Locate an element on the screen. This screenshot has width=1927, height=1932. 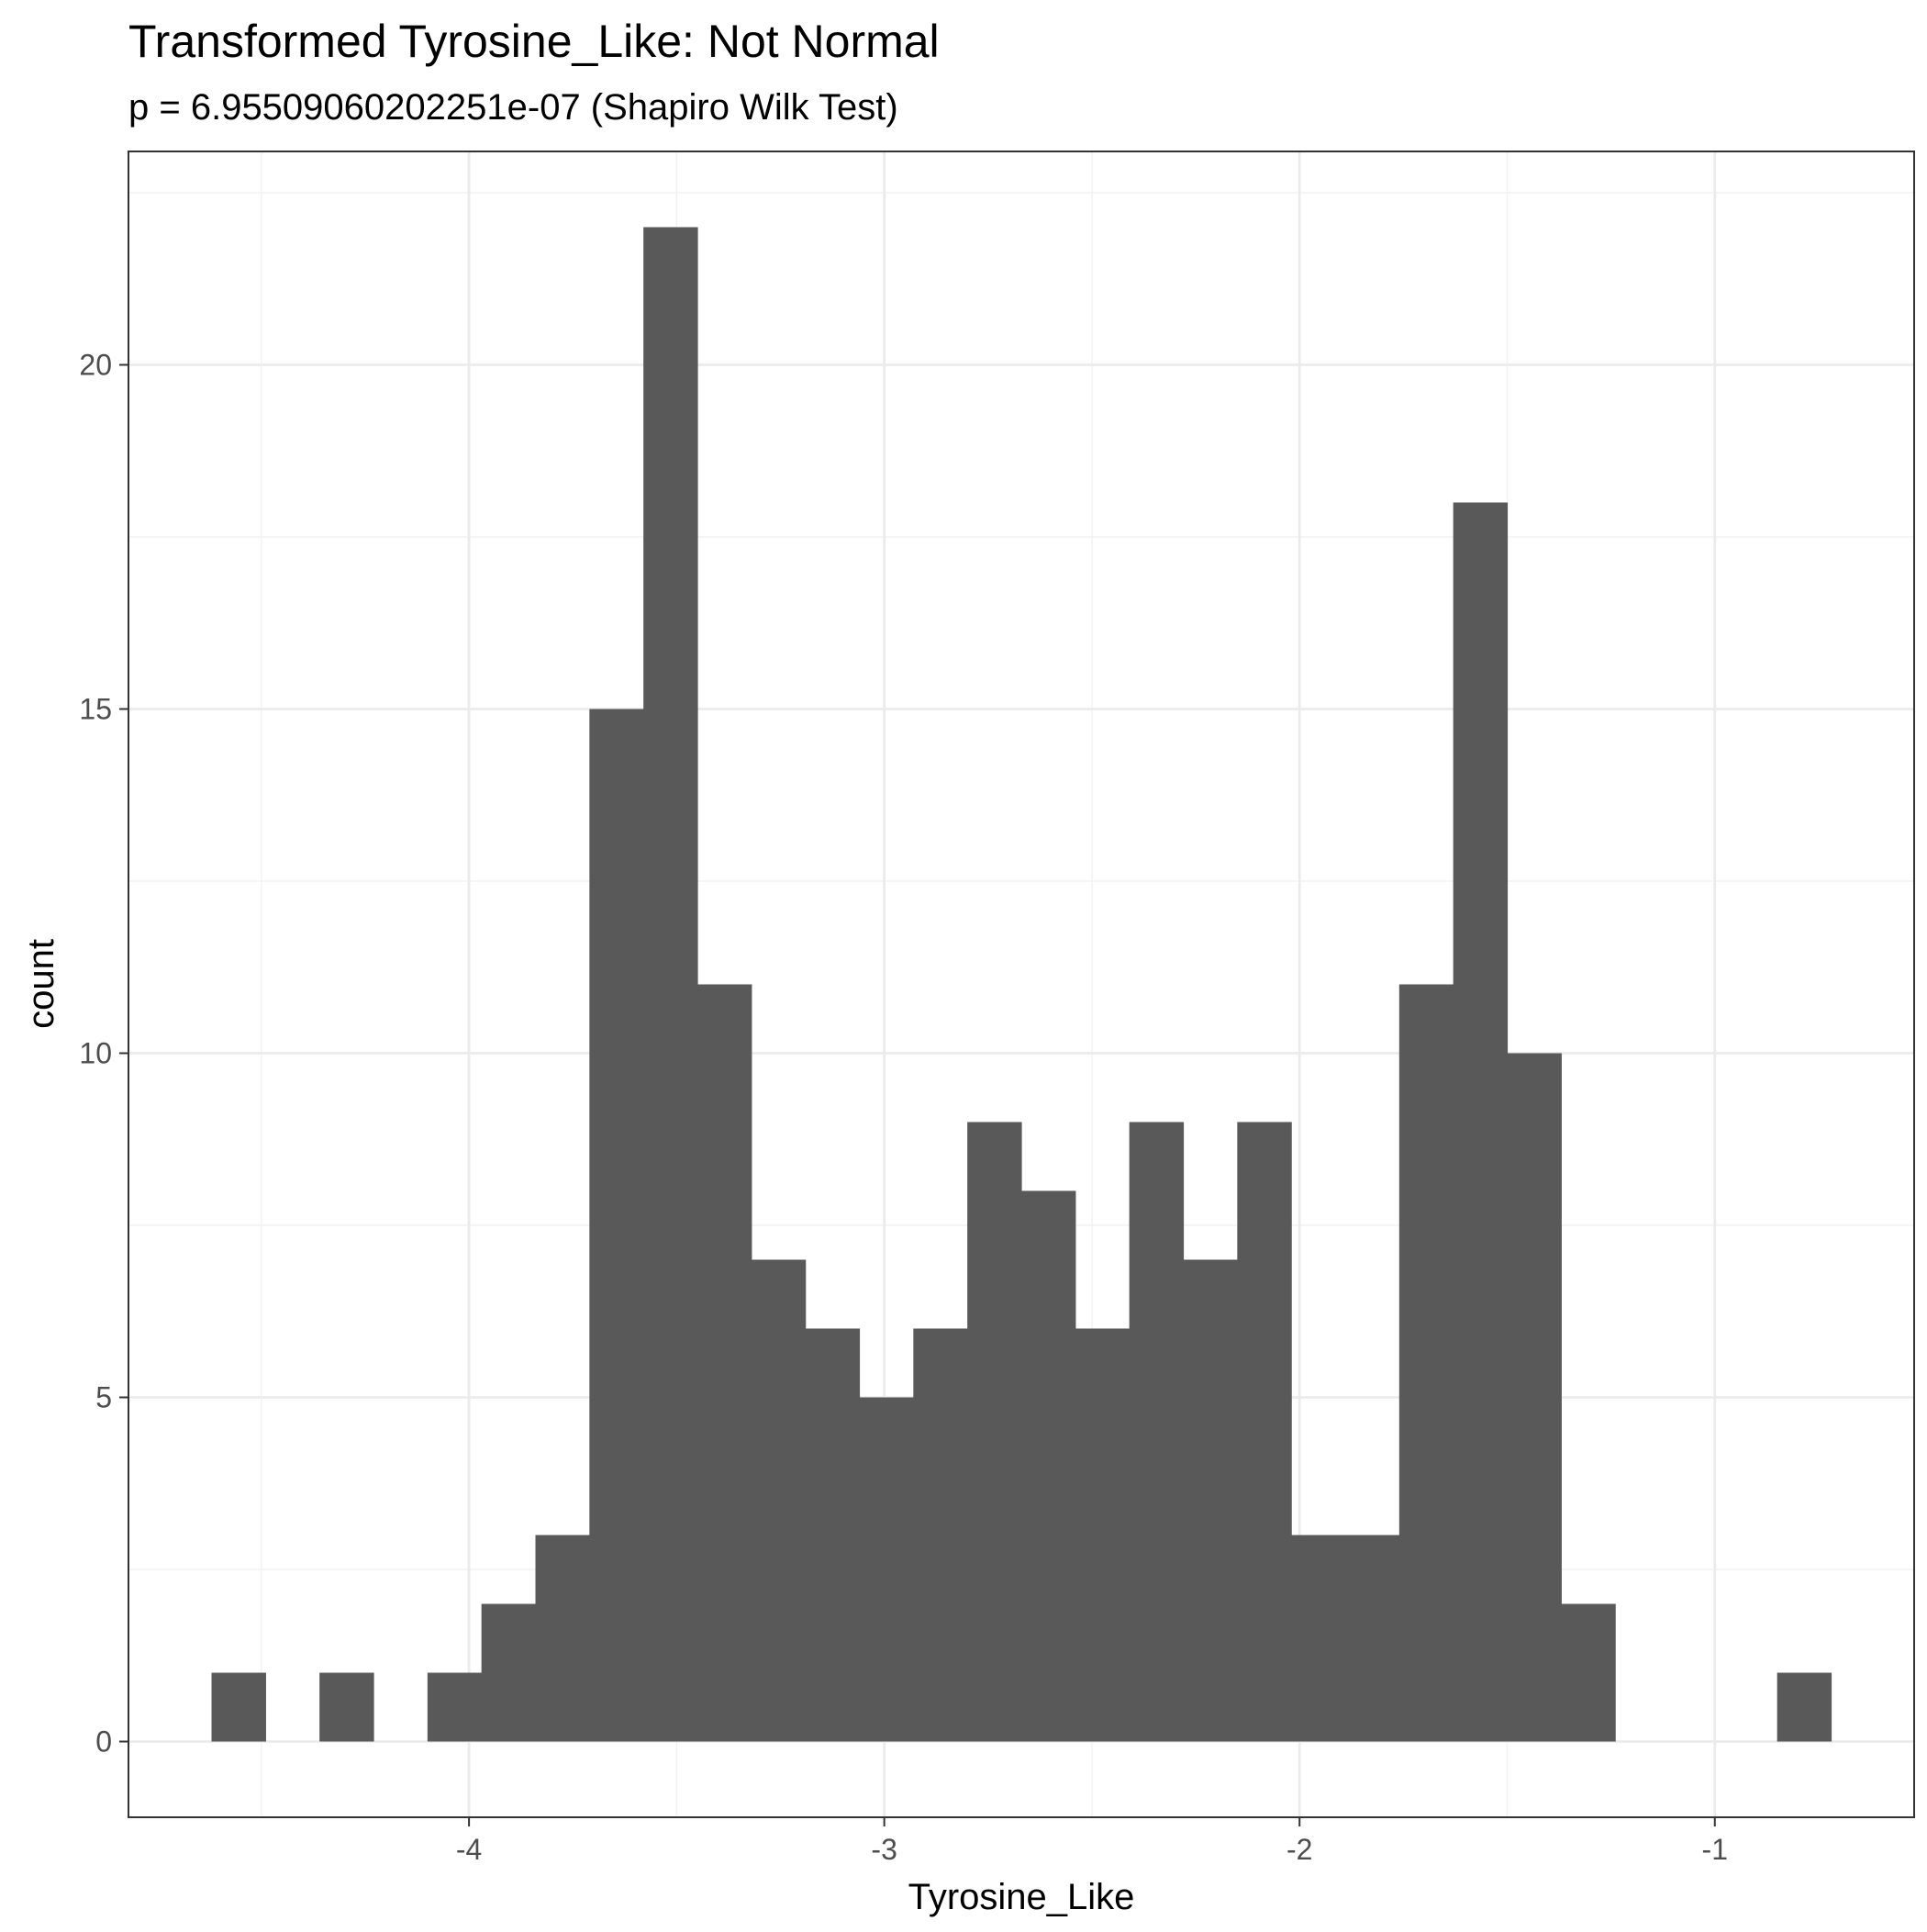
y-axis: 0 5 10 15 20 is located at coordinates (103, 1054).